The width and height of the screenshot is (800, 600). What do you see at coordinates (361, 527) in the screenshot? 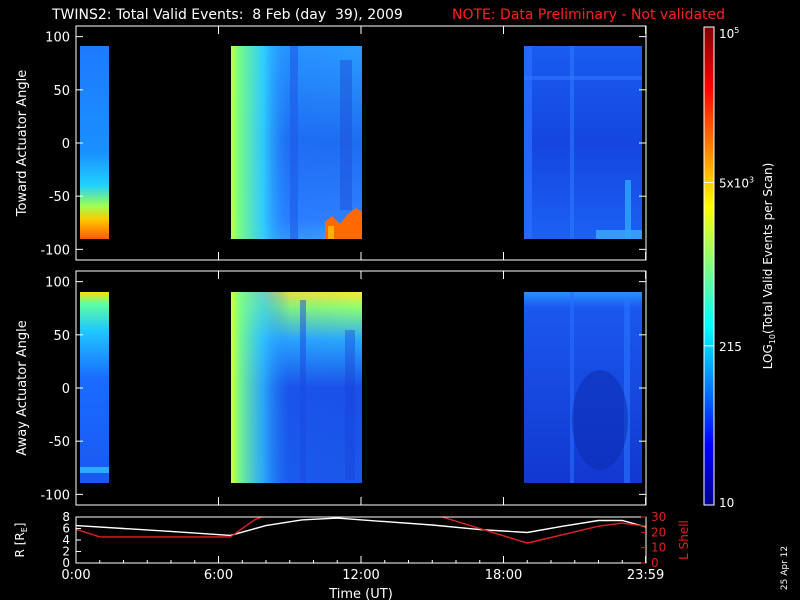
I see `orbit-r-line` at bounding box center [361, 527].